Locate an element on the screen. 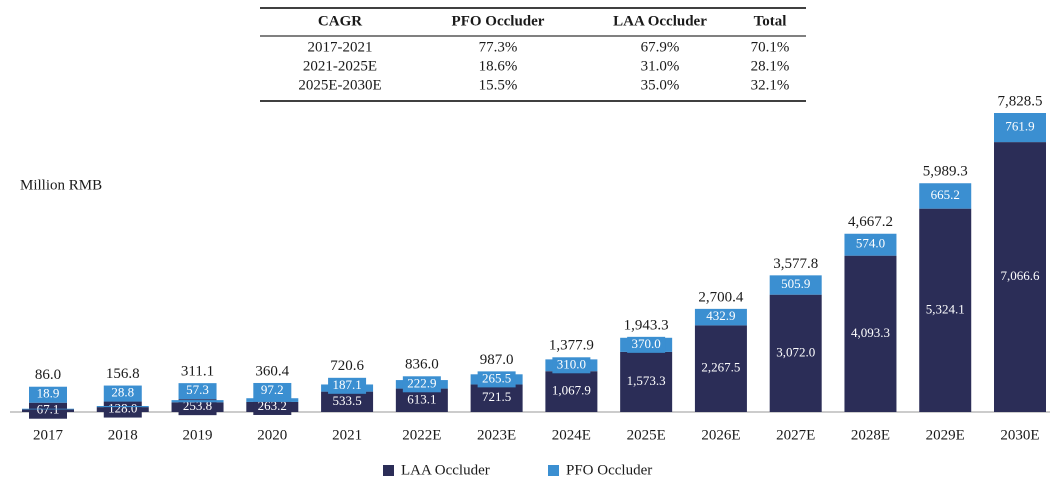 This screenshot has width=1055, height=482. x-tick-label: 2020 is located at coordinates (272, 435).